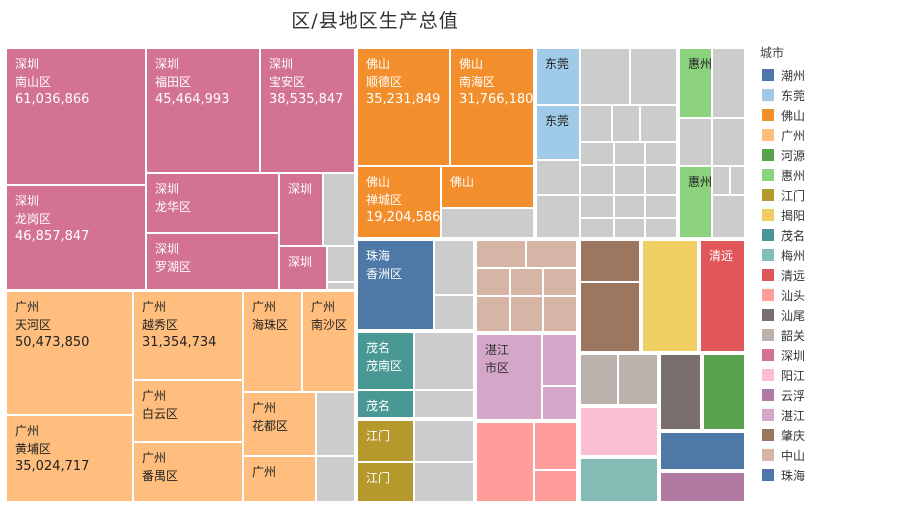 Image resolution: width=900 pixels, height=507 pixels. I want to click on cell-district-label: 海珠区, so click(270, 325).